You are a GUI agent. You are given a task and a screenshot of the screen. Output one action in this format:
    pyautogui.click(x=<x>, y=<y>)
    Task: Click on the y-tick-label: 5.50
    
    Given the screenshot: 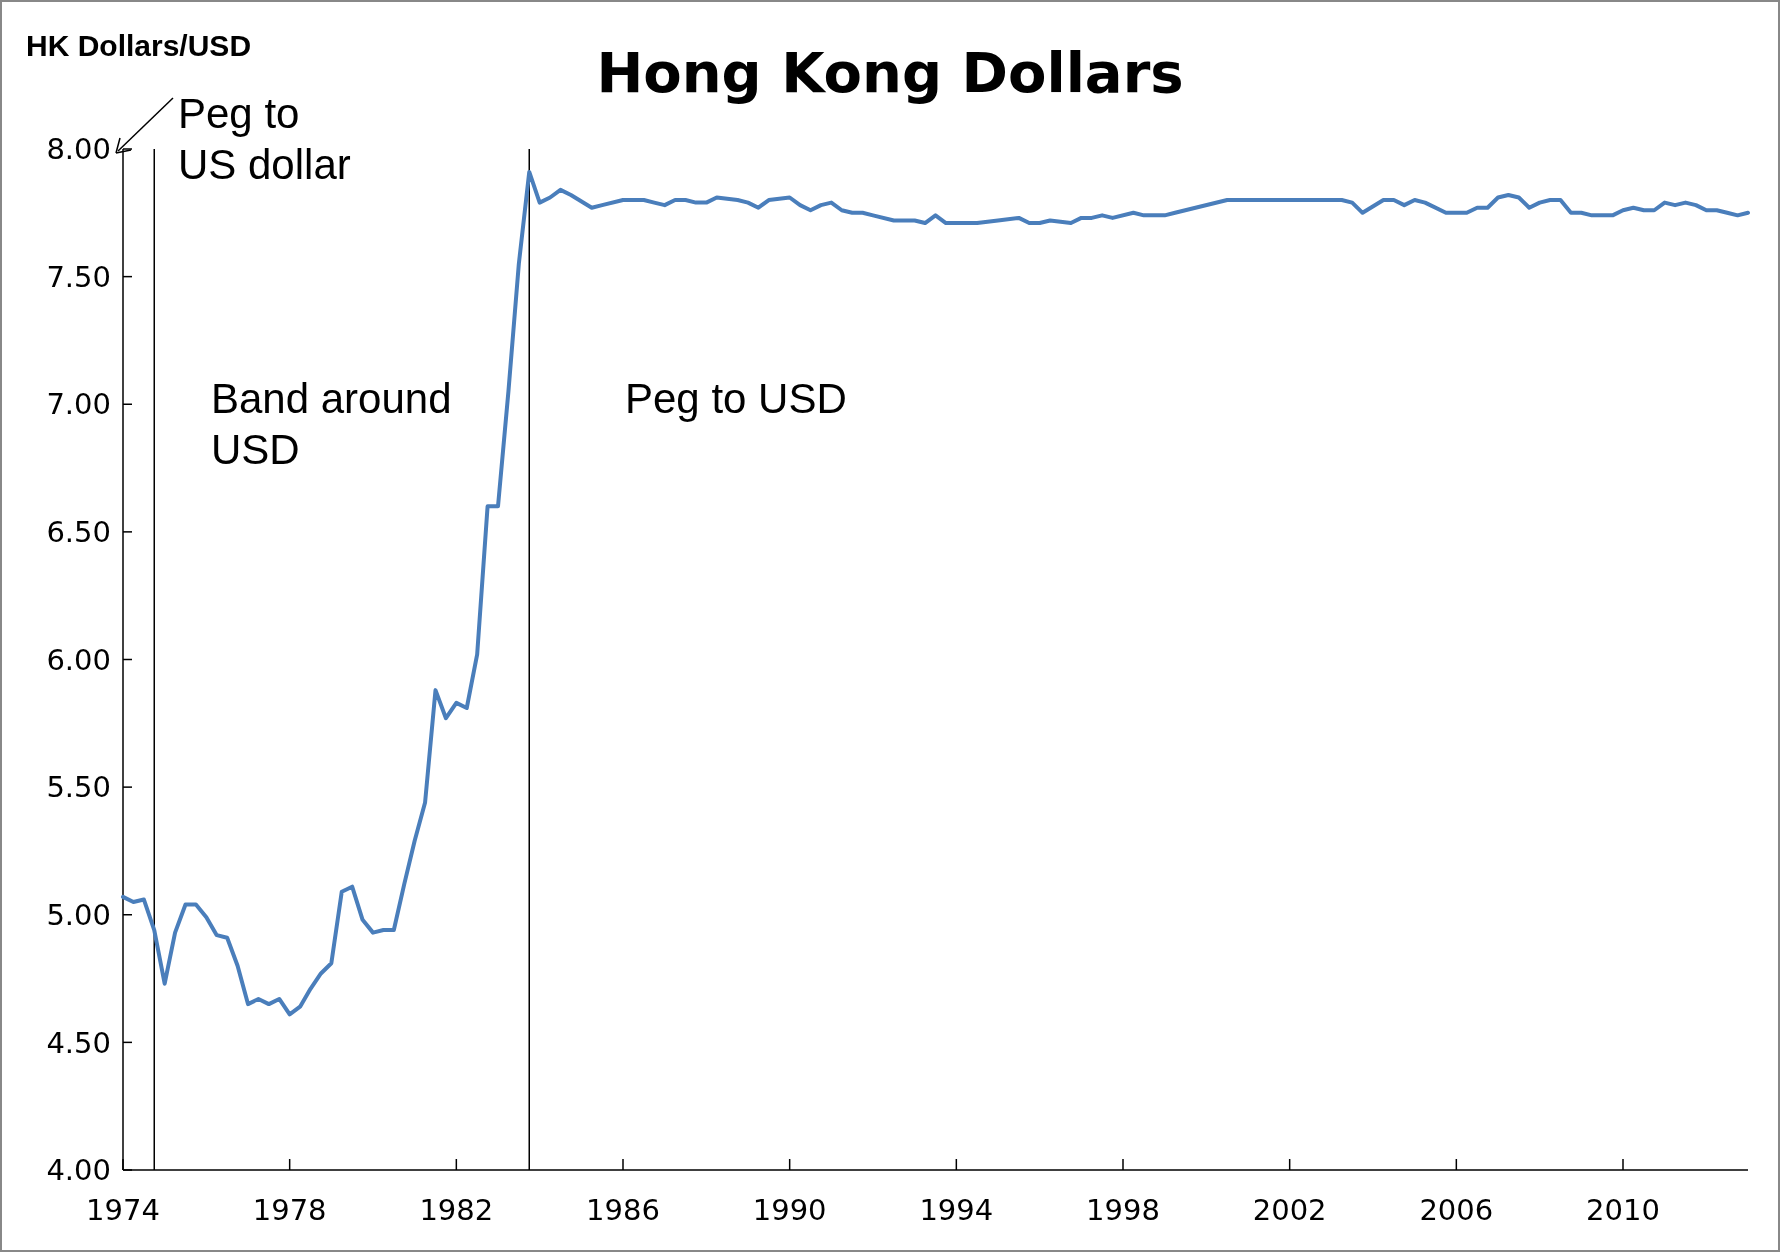 What is the action you would take?
    pyautogui.click(x=78, y=787)
    